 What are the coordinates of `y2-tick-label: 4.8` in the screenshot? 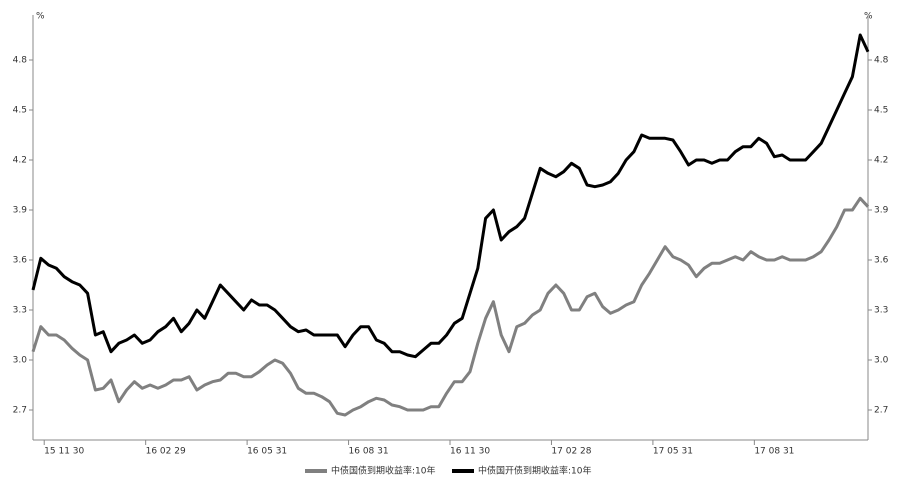 It's located at (881, 61).